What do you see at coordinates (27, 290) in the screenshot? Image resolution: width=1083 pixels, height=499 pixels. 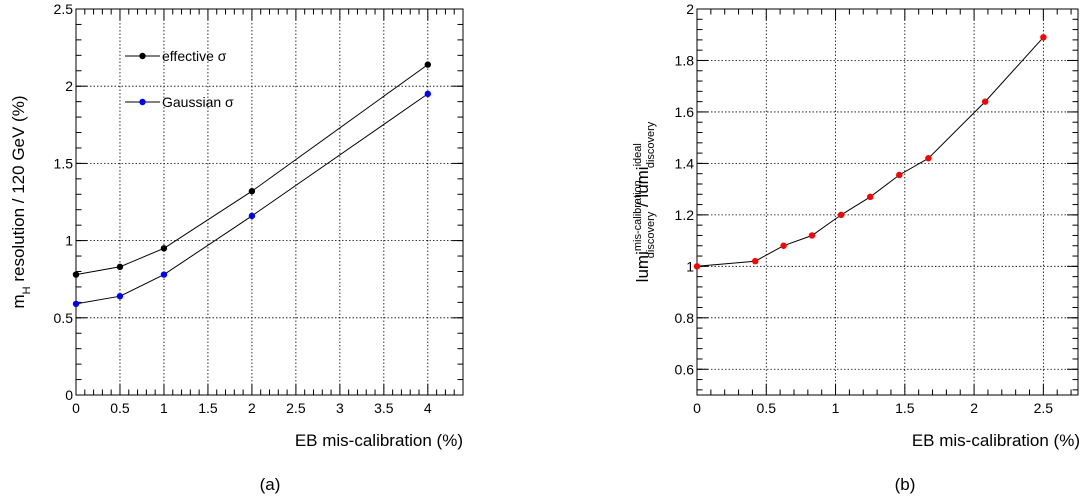 I see `y-label-subscript: H` at bounding box center [27, 290].